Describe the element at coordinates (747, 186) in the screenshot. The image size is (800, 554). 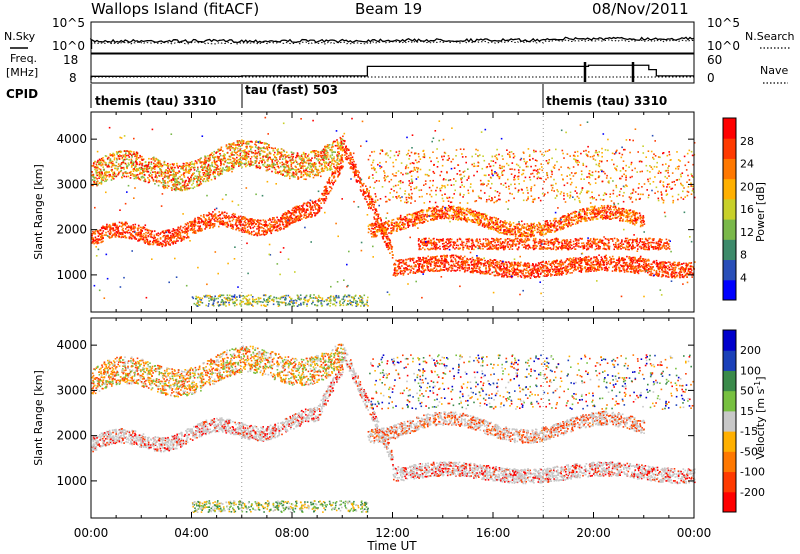
I see `colorbar-tick-label: 20` at that location.